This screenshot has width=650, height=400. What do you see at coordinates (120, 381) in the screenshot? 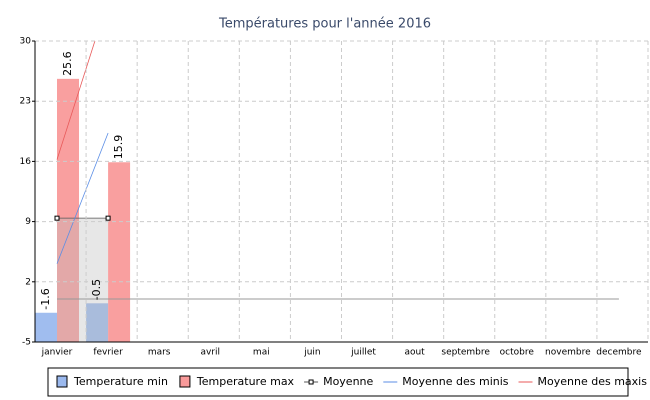
I see `legend-label: Temperature min` at bounding box center [120, 381].